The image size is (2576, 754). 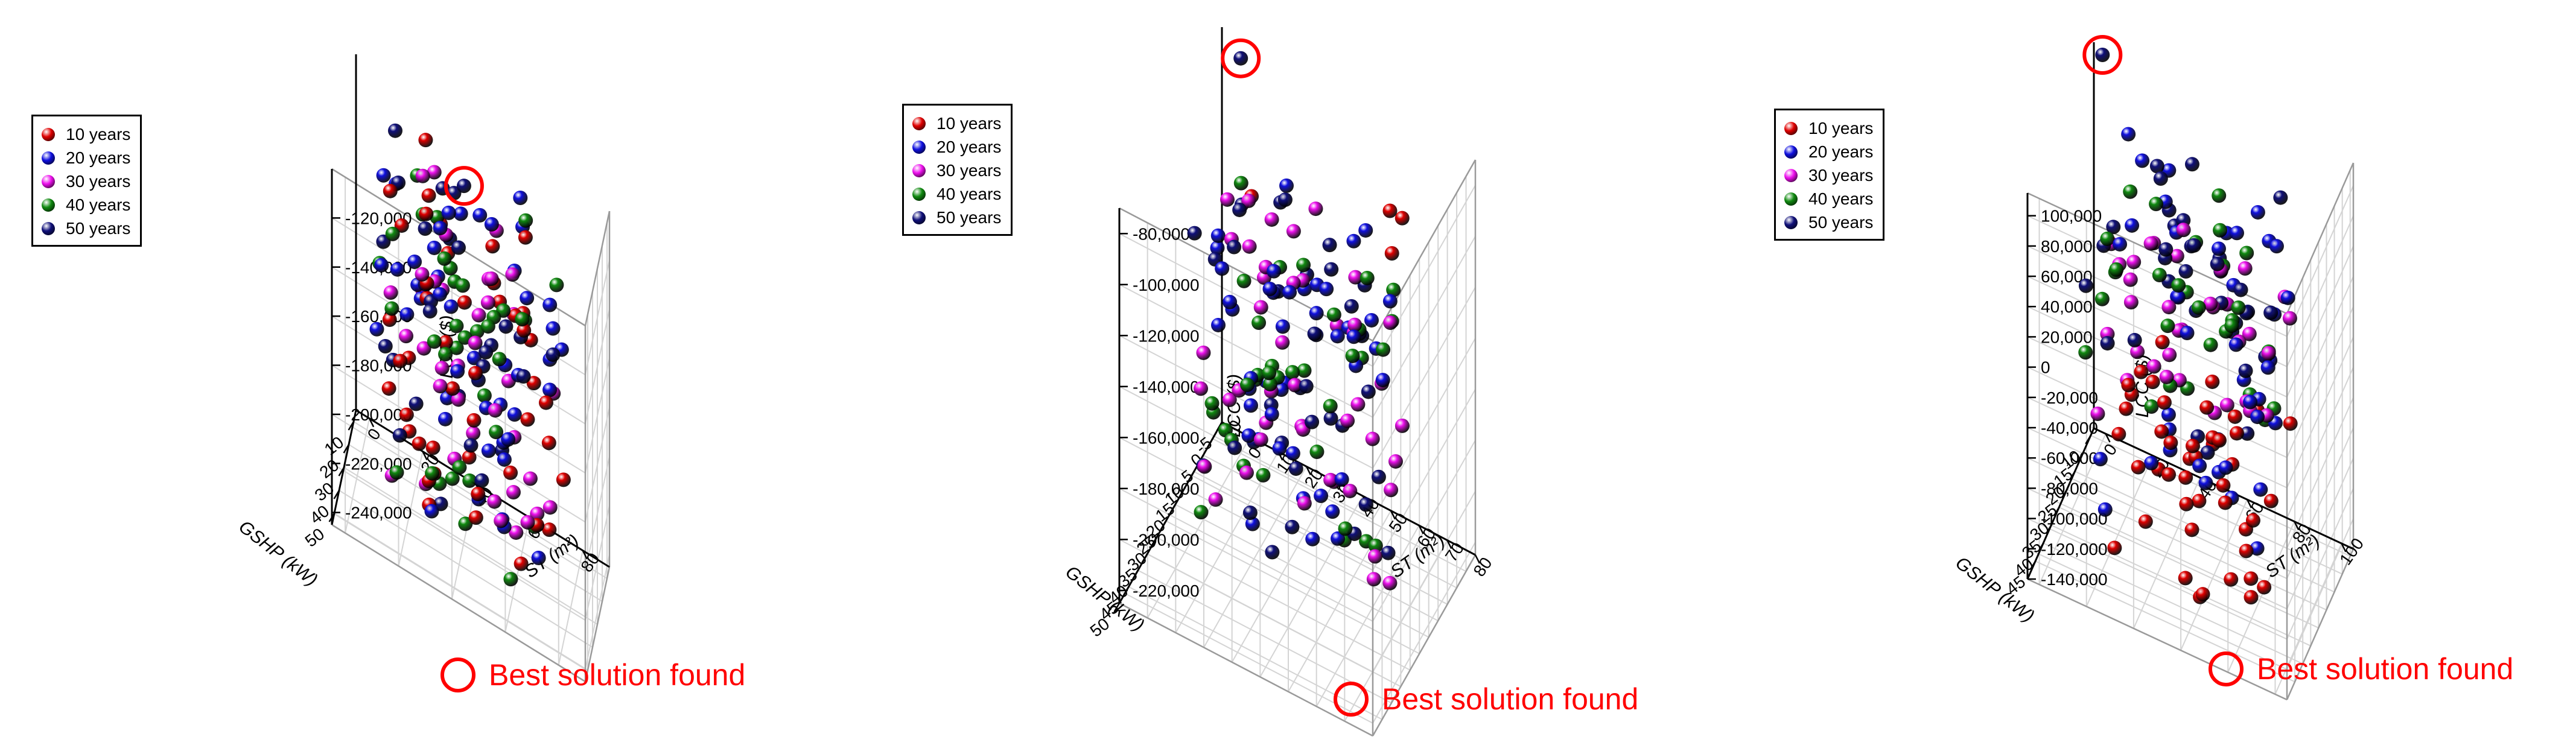 What do you see at coordinates (2385, 669) in the screenshot?
I see `best-solution-label: Best solution found` at bounding box center [2385, 669].